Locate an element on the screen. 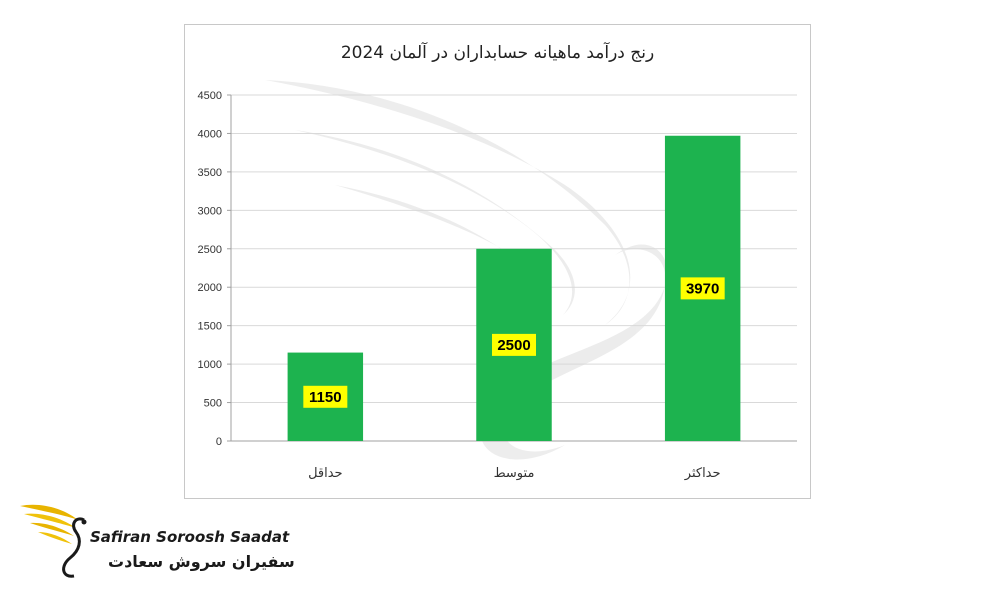 This screenshot has width=1000, height=600. x-tick-label: حداکثر is located at coordinates (702, 473).